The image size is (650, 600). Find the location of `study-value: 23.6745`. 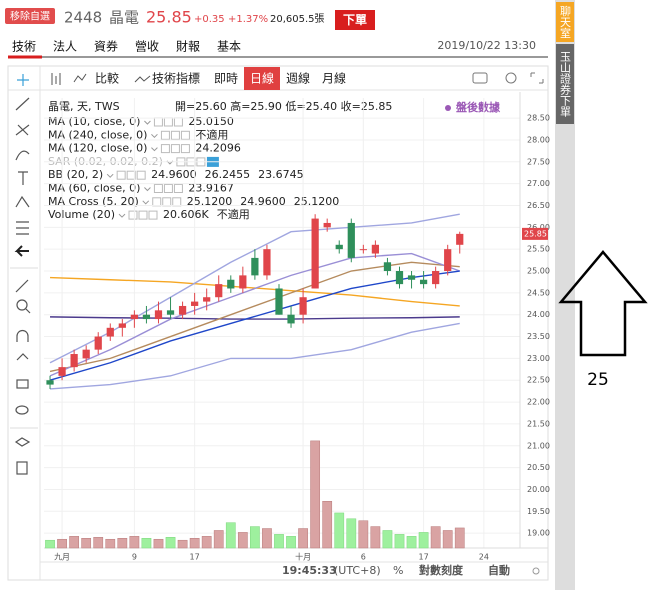

study-value: 23.6745 is located at coordinates (281, 174).